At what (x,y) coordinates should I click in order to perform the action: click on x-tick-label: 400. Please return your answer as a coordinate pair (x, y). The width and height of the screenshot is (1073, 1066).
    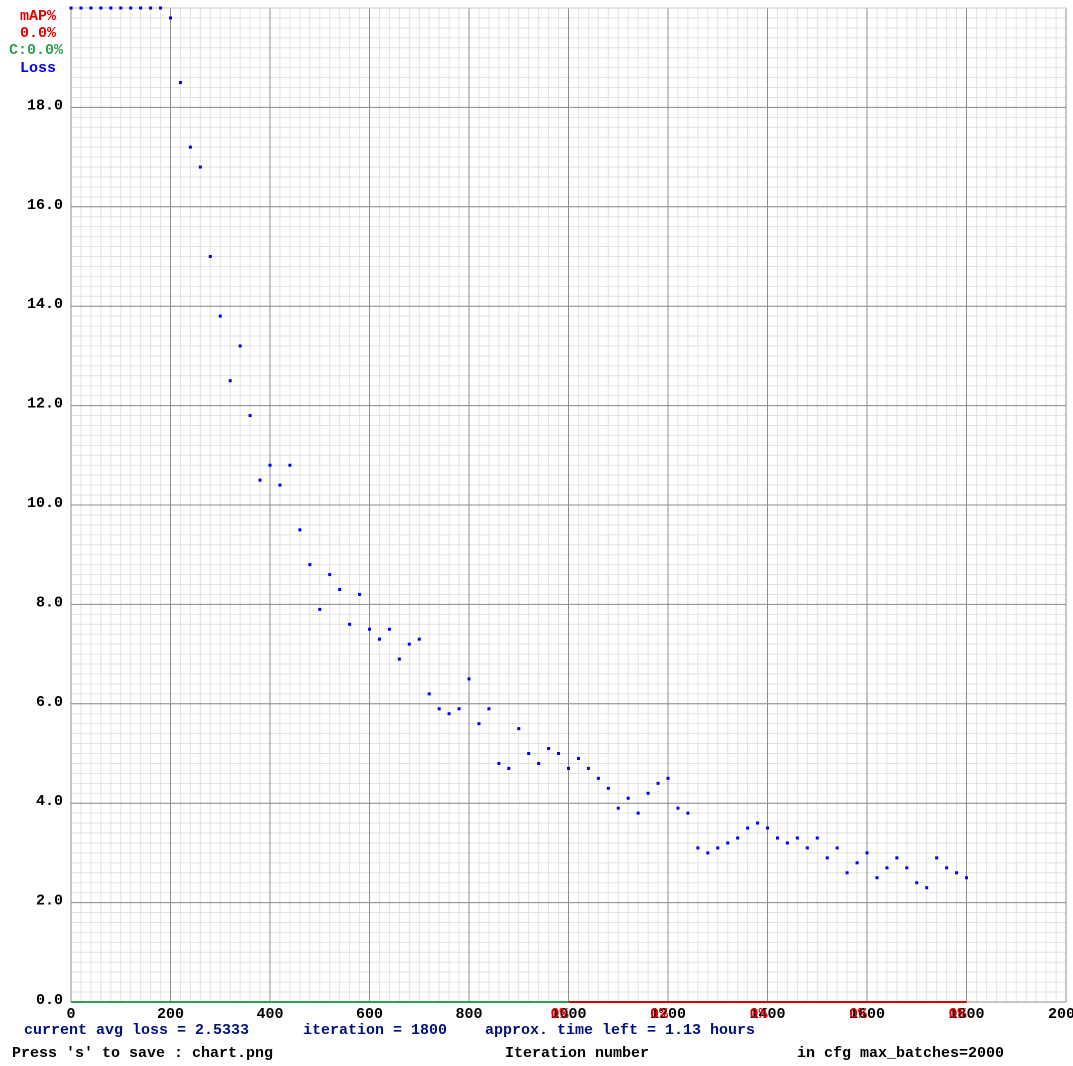
    Looking at the image, I should click on (269, 1014).